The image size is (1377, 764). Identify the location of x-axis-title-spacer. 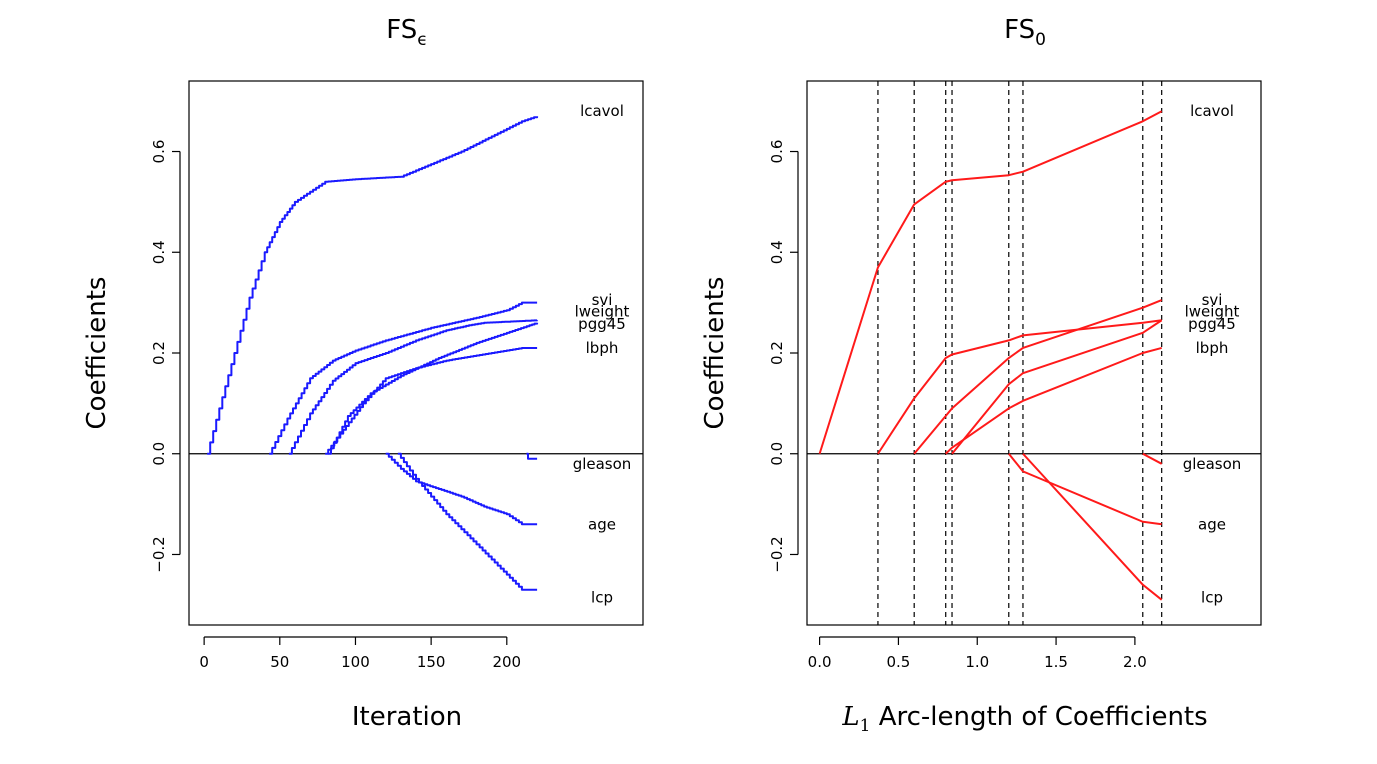
(874, 717).